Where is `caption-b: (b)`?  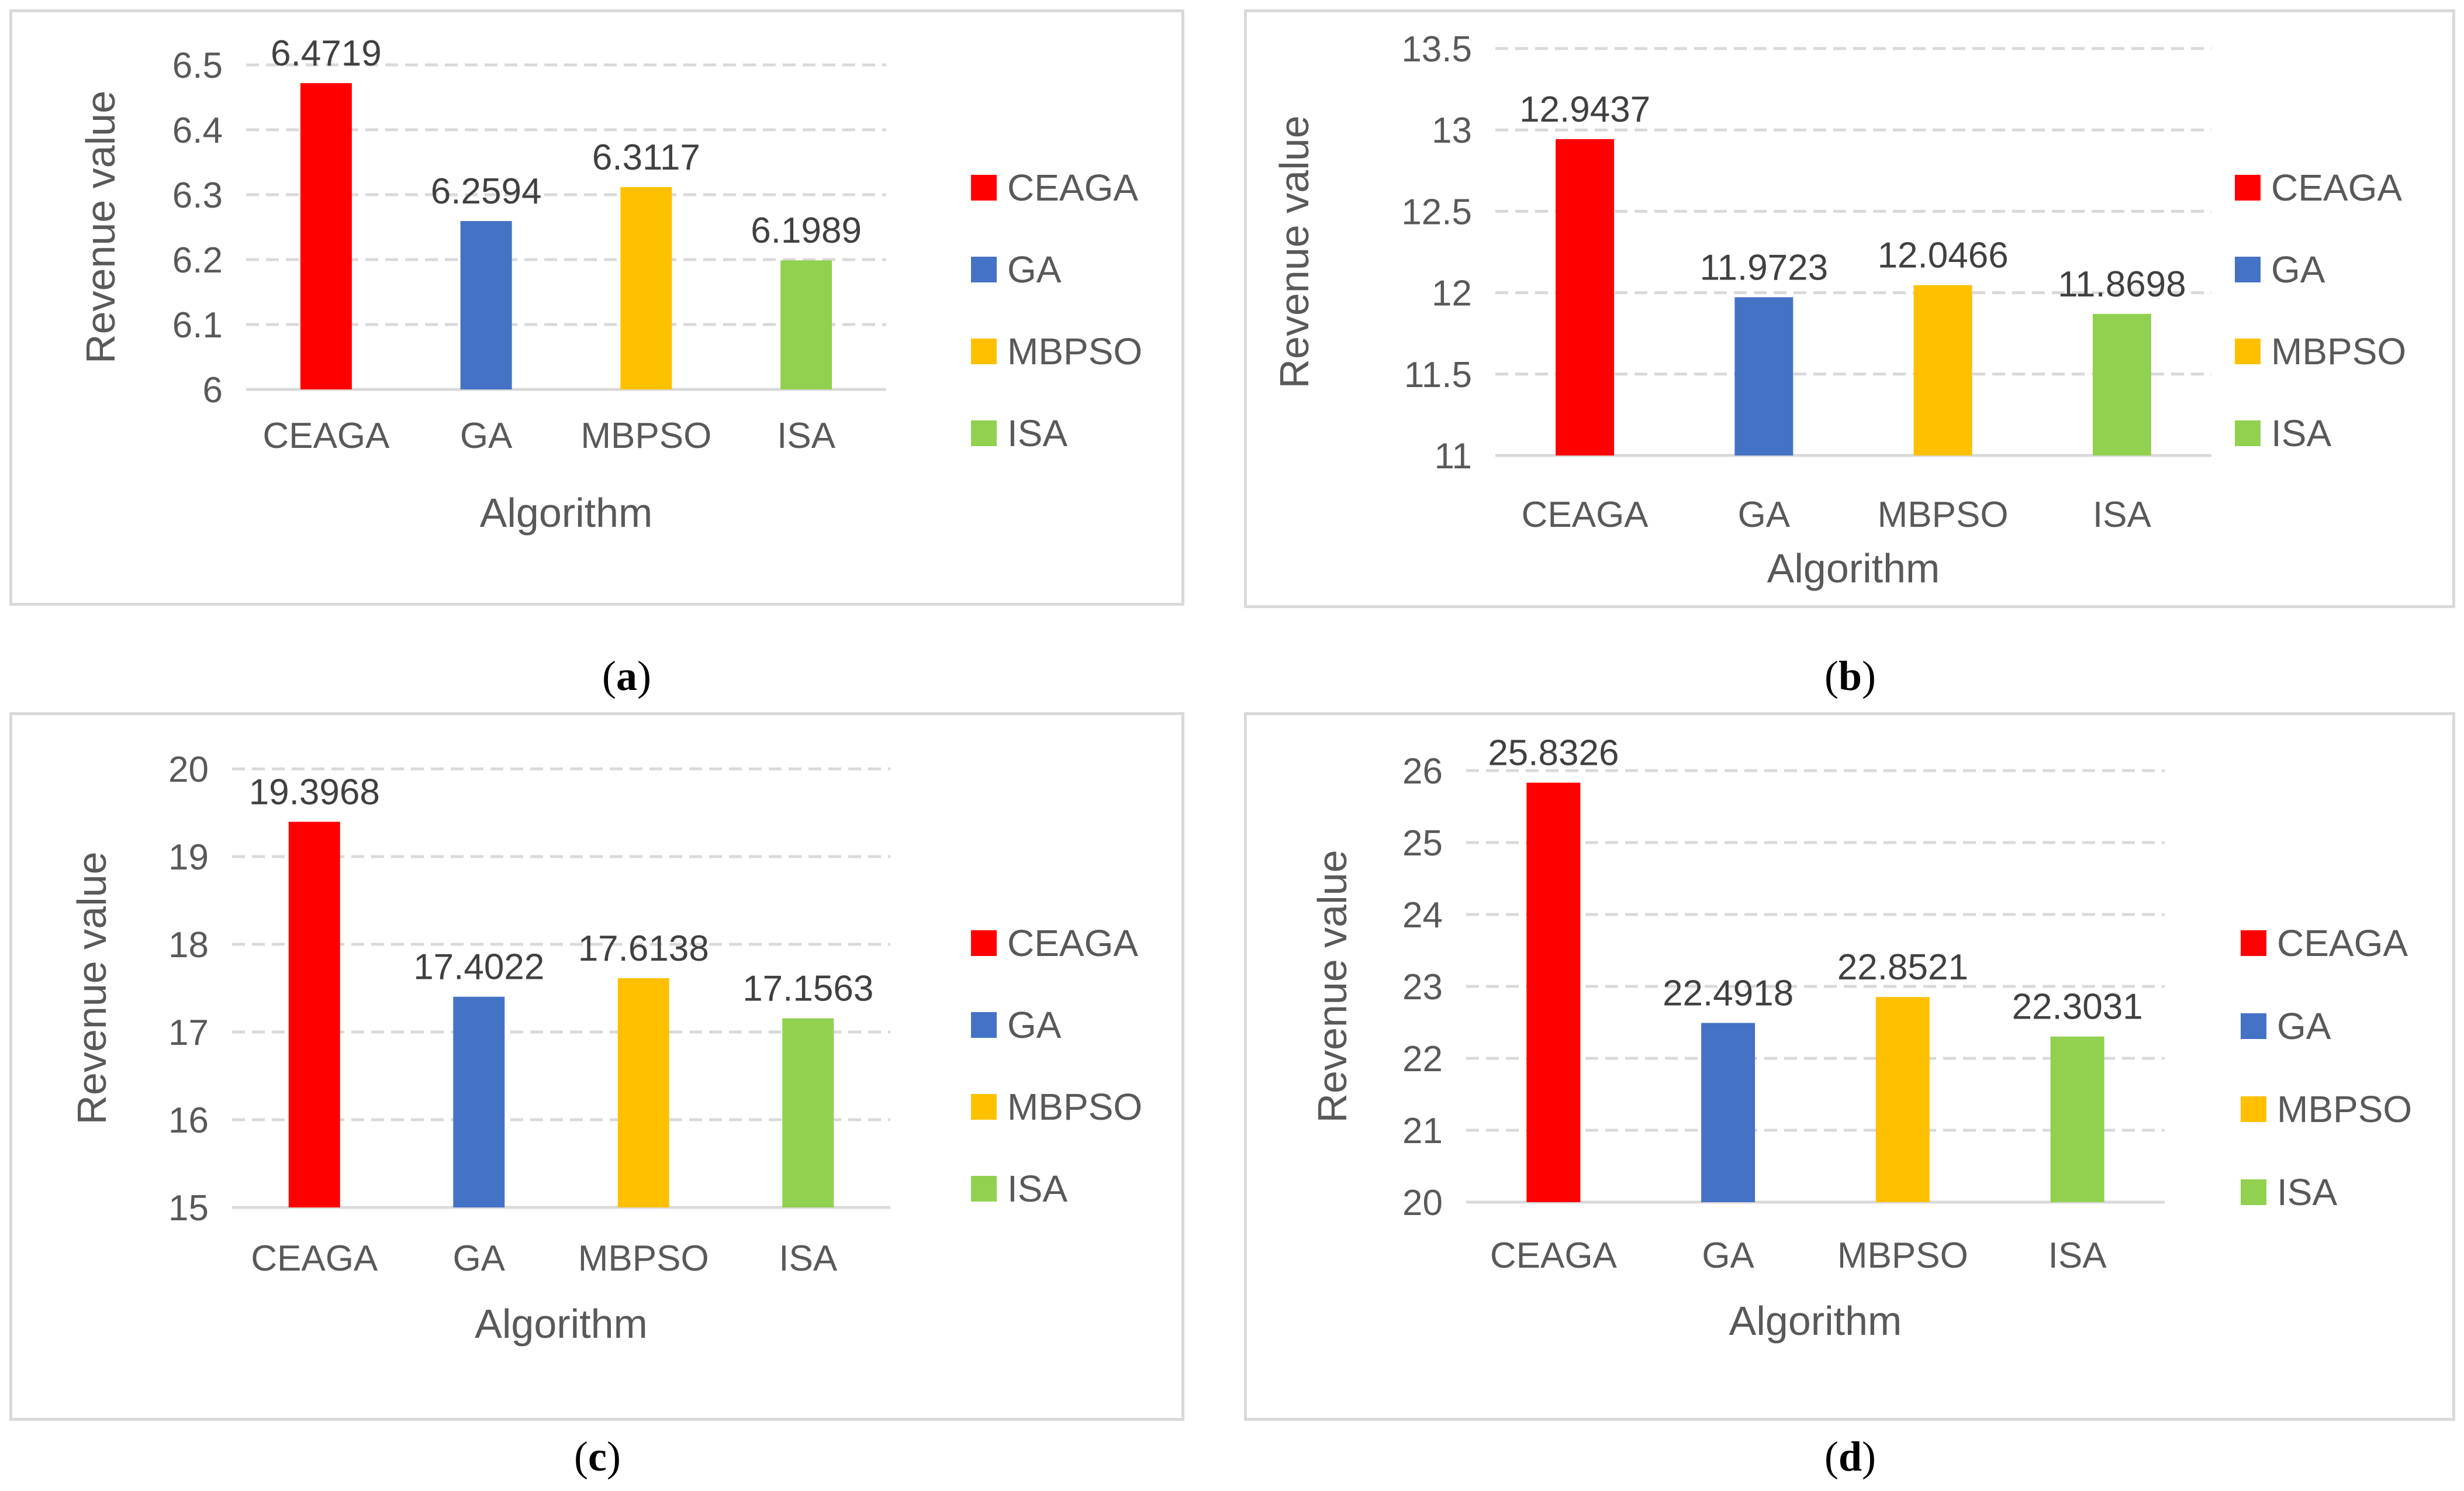
caption-b: (b) is located at coordinates (1850, 676).